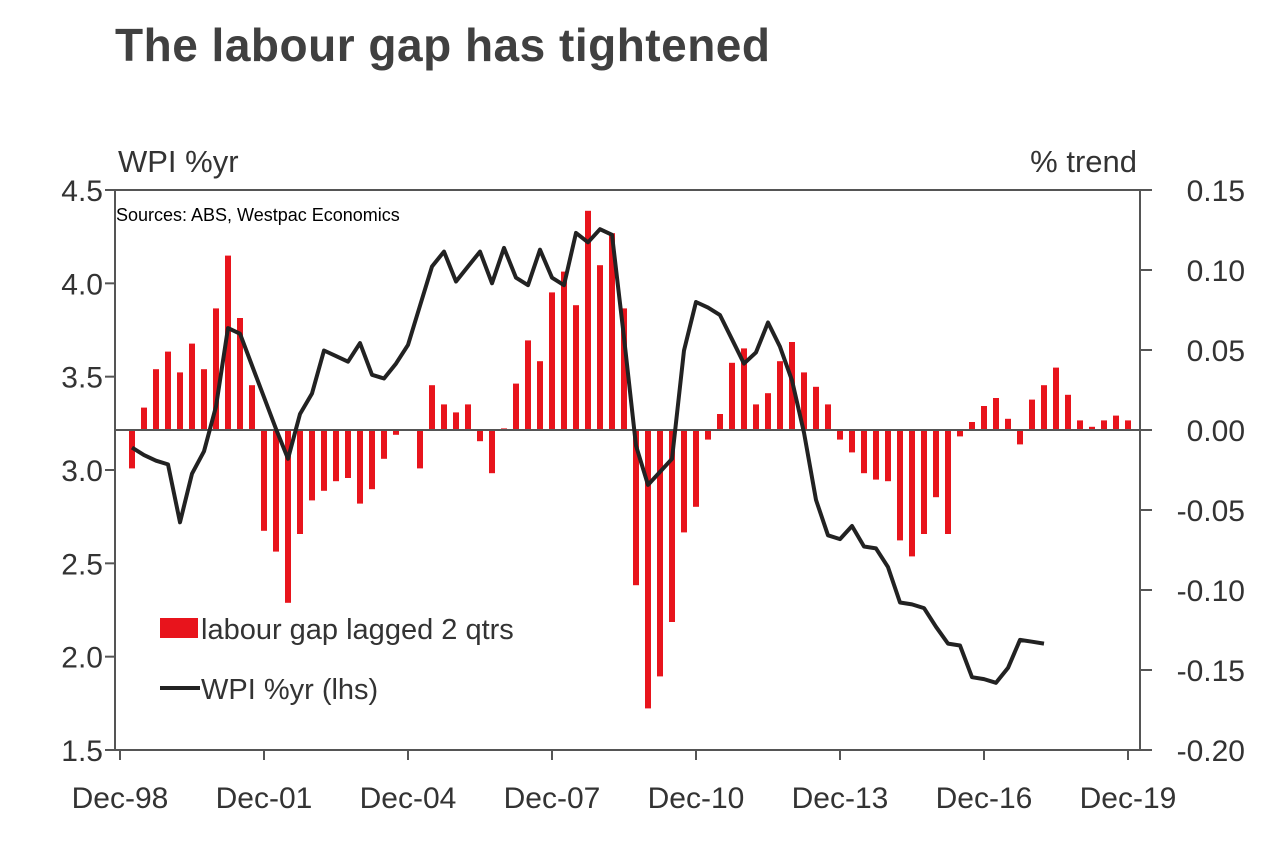  What do you see at coordinates (179, 628) in the screenshot?
I see `legend-bar-swatch` at bounding box center [179, 628].